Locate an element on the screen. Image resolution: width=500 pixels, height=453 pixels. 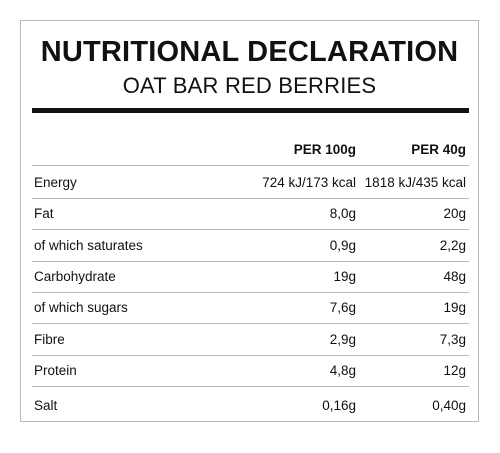
label-title: NUTRITIONAL DECLARATION is located at coordinates (249, 52).